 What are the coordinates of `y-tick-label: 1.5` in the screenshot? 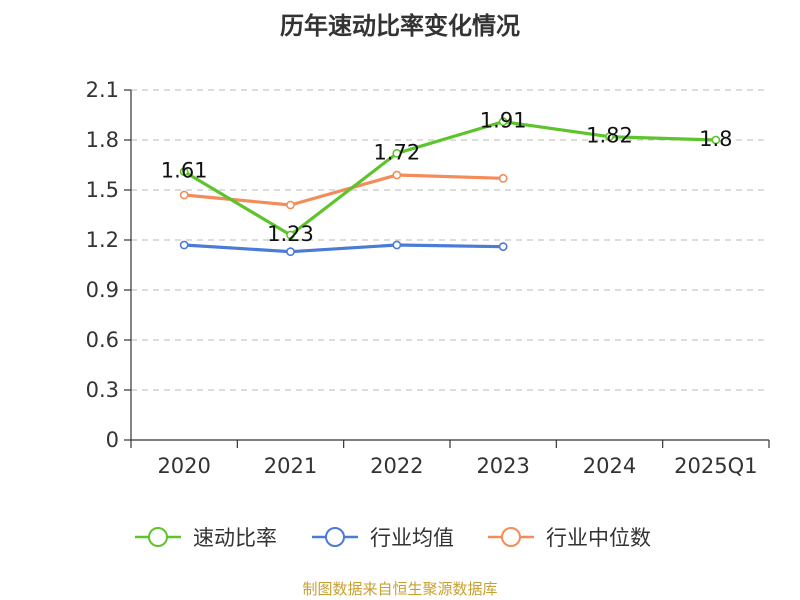 It's located at (102, 190).